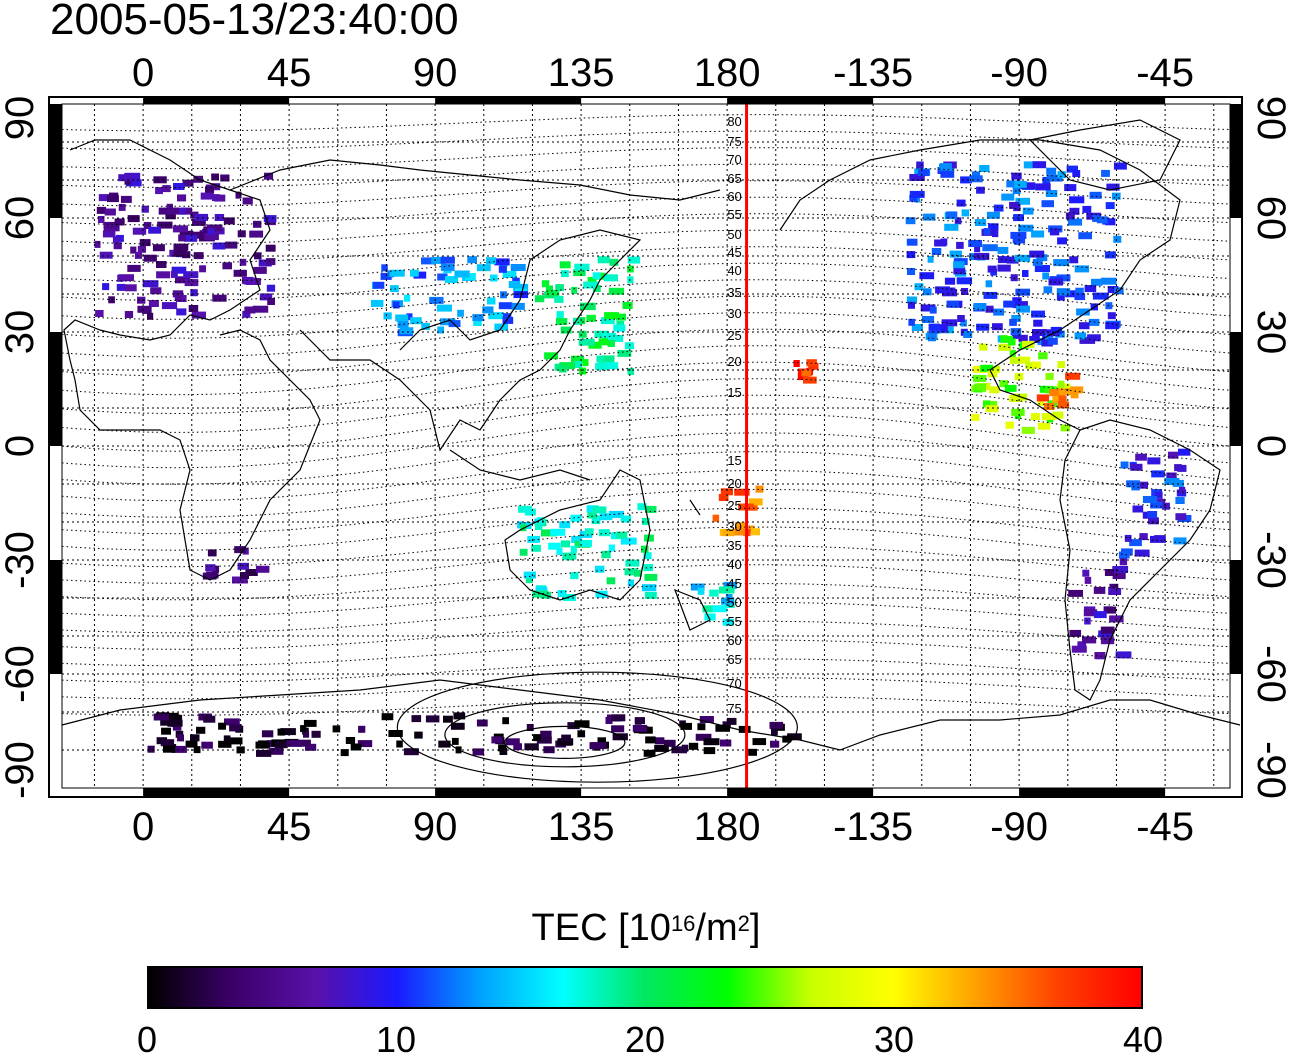 This screenshot has width=1292, height=1060. What do you see at coordinates (143, 827) in the screenshot?
I see `lon-tick-label-bottom: 0` at bounding box center [143, 827].